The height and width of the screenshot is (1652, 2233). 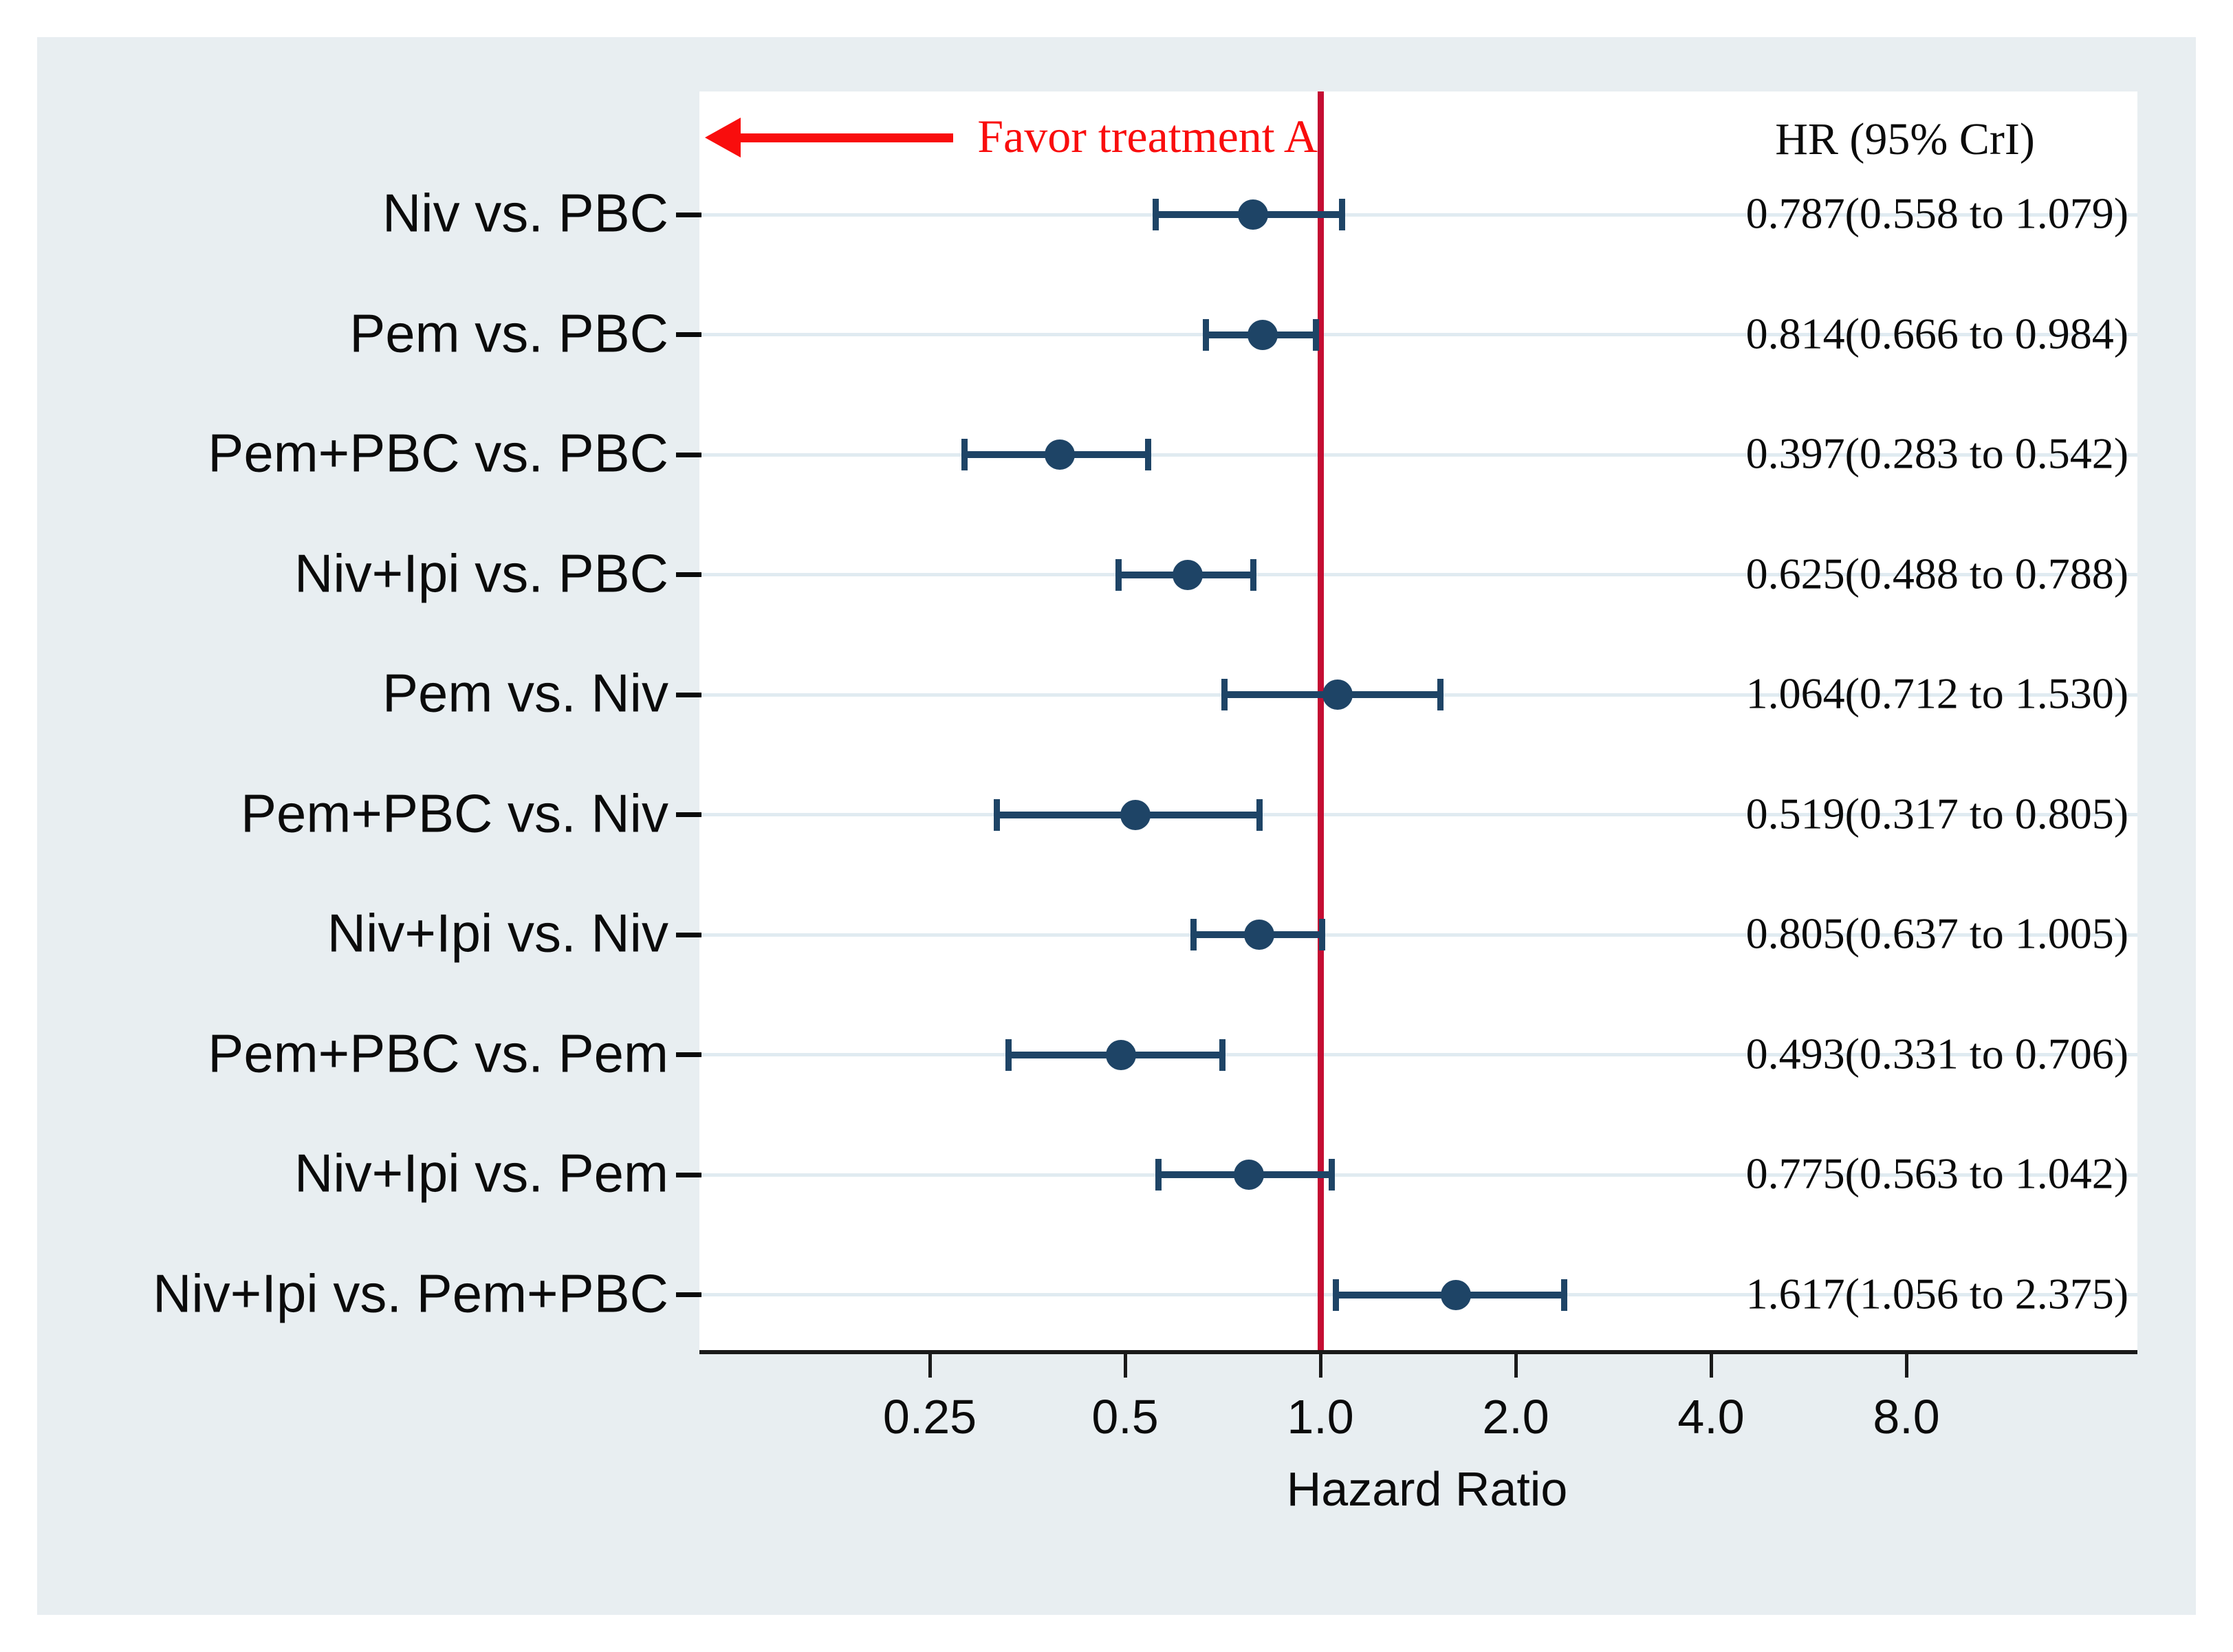 I want to click on hr-value: 0.493(0.331 to 0.706), so click(x=1936, y=1053).